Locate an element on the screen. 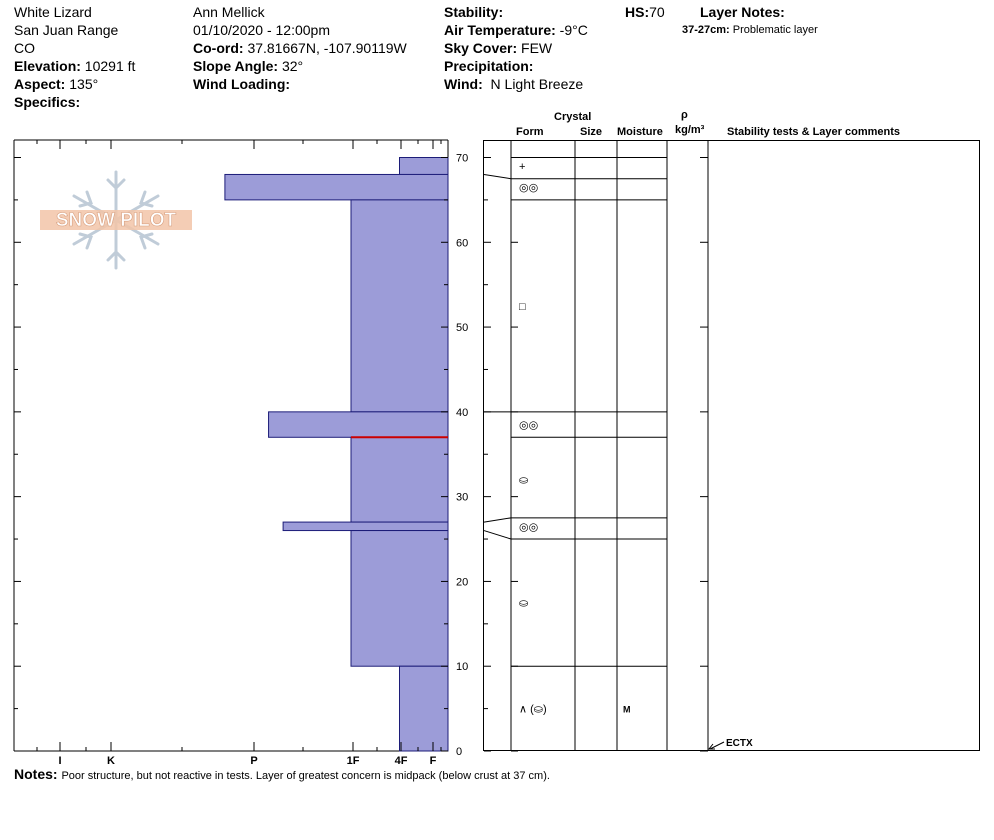  air-temp-label: Air Temperature: is located at coordinates (500, 30).